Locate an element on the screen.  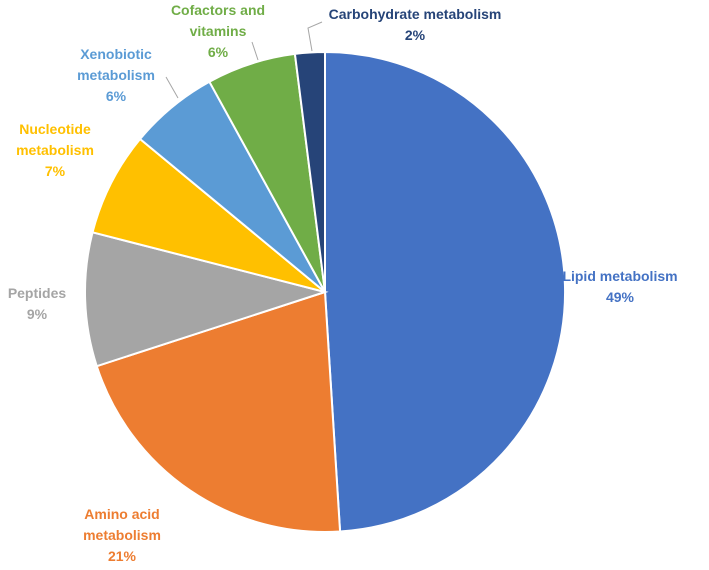
slice-name: Amino acid is located at coordinates (121, 514).